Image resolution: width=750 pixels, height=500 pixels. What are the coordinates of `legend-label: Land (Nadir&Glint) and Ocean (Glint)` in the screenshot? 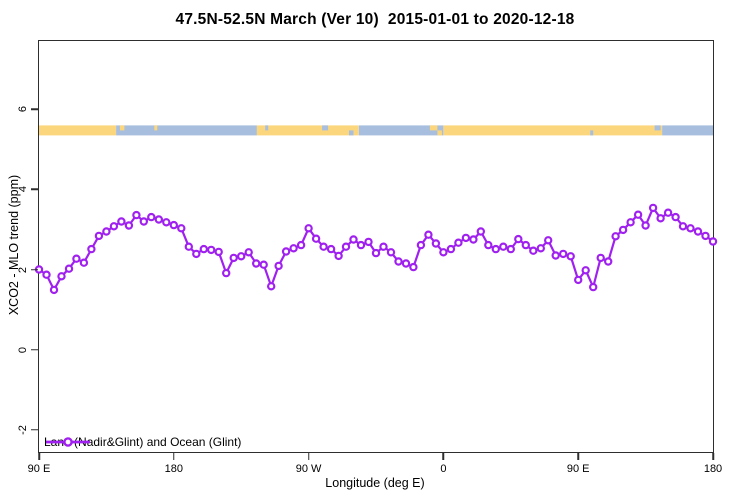 It's located at (143, 442).